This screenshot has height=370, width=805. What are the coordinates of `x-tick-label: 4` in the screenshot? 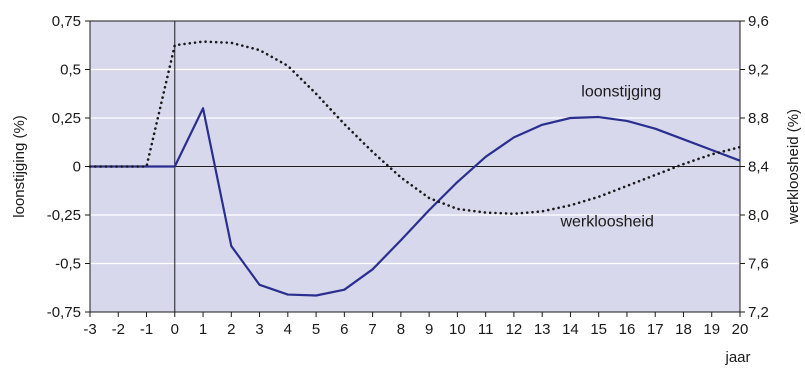 It's located at (288, 329).